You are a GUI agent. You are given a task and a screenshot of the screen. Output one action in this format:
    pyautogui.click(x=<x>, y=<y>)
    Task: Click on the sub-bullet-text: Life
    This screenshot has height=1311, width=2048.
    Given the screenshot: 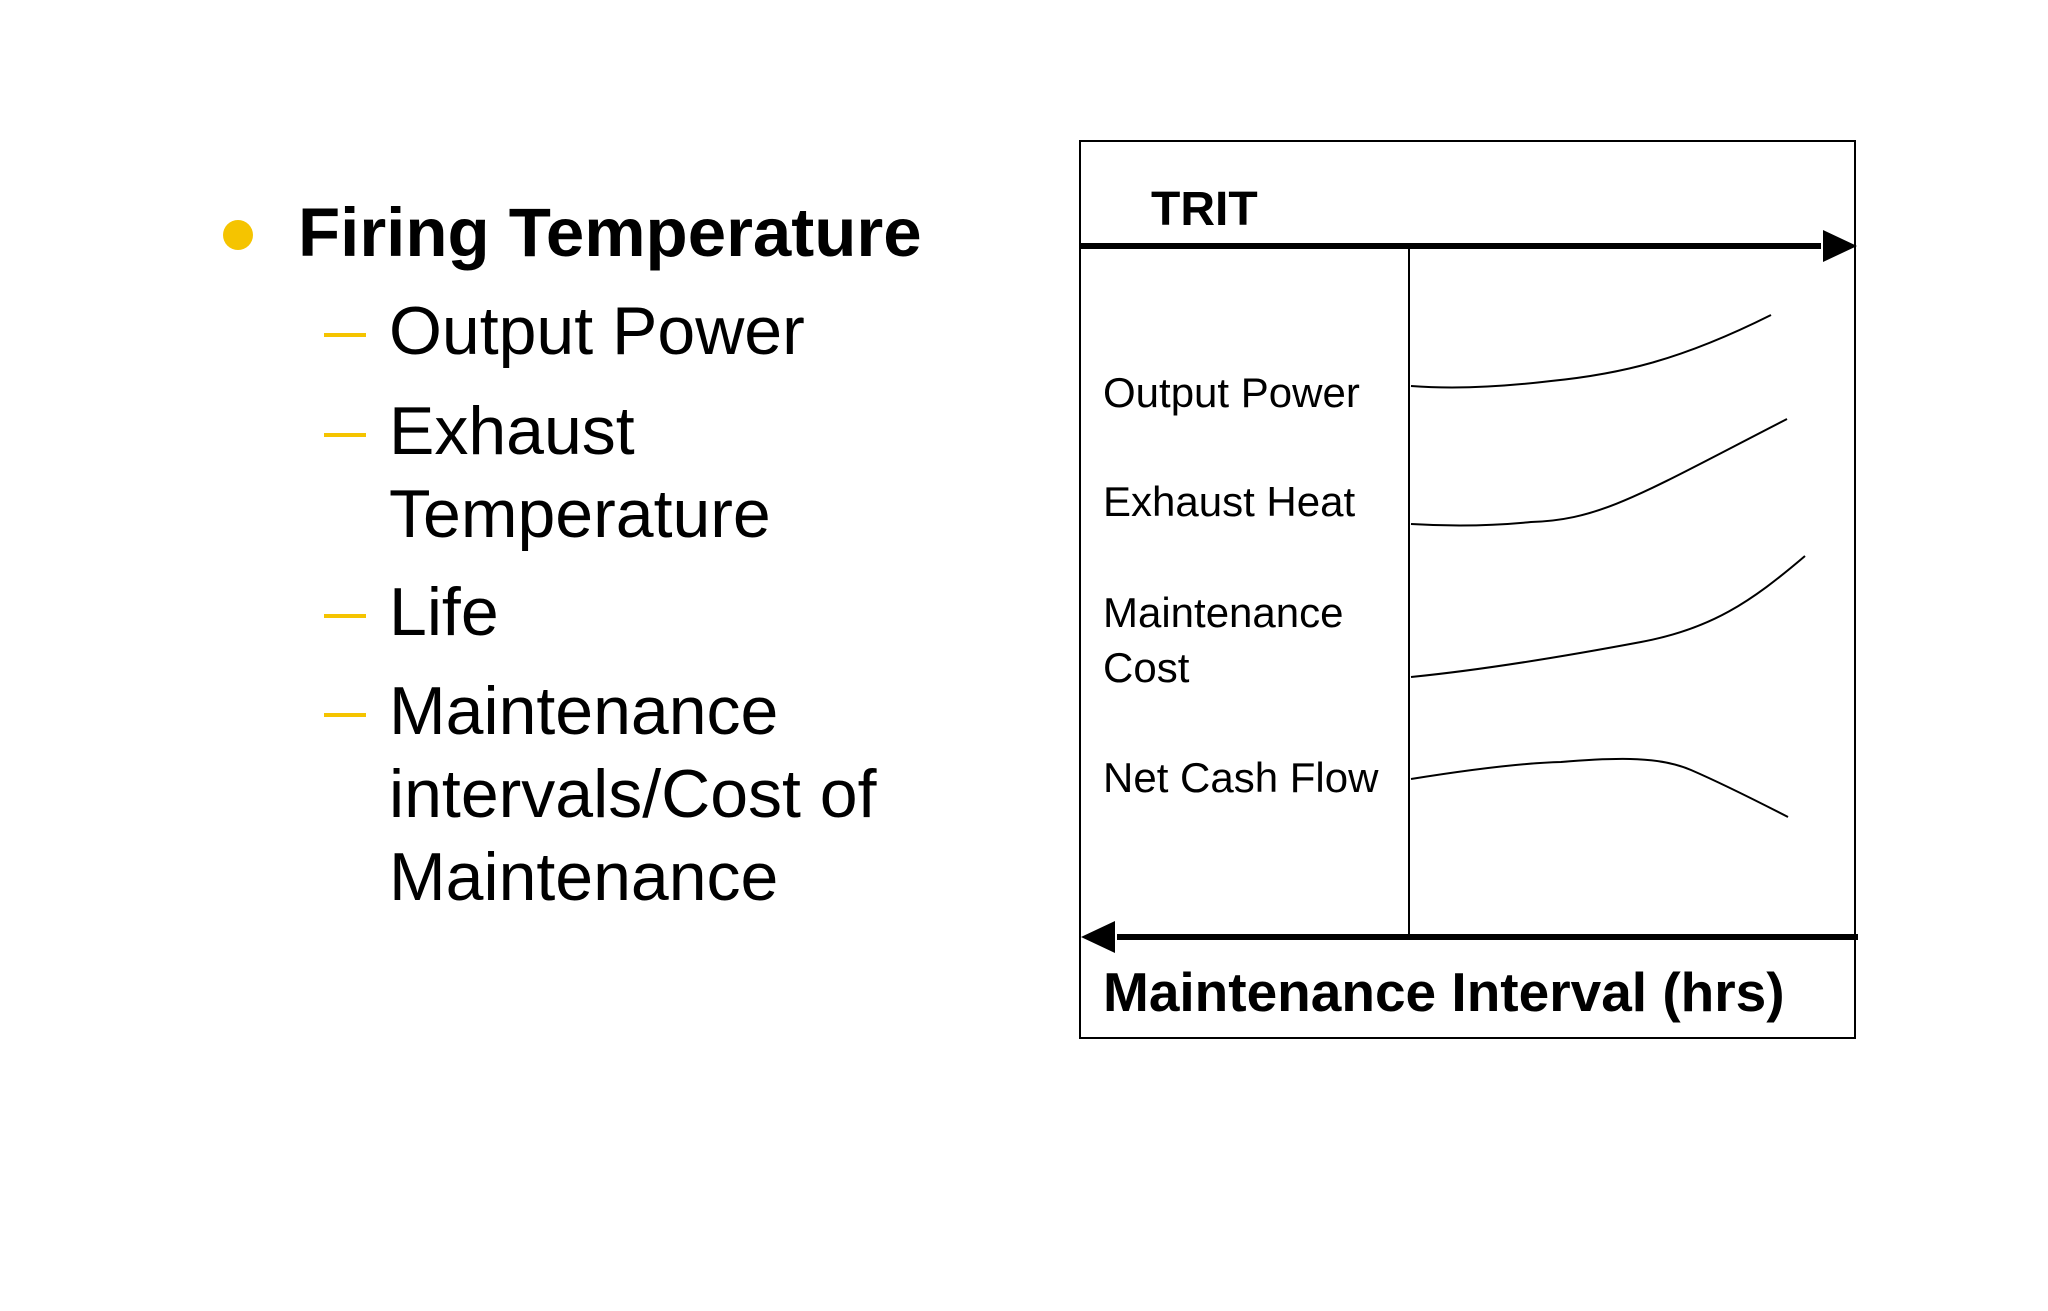 What is the action you would take?
    pyautogui.click(x=444, y=612)
    